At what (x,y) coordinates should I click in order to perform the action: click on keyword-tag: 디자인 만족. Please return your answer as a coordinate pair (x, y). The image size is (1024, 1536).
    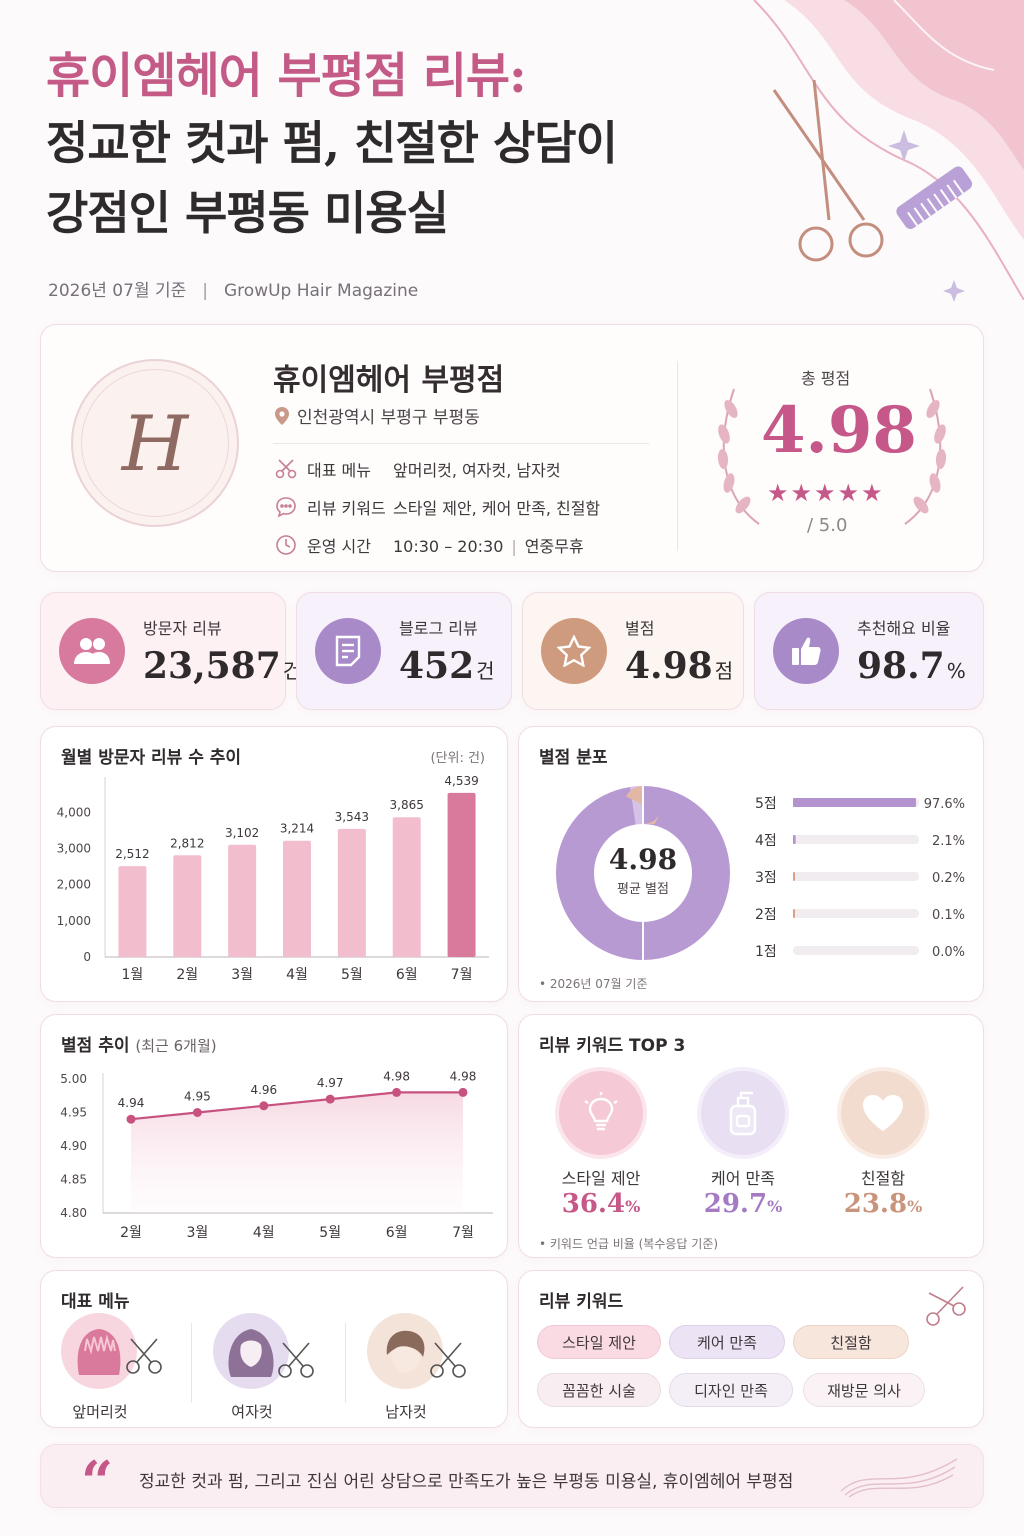
    Looking at the image, I should click on (731, 1390).